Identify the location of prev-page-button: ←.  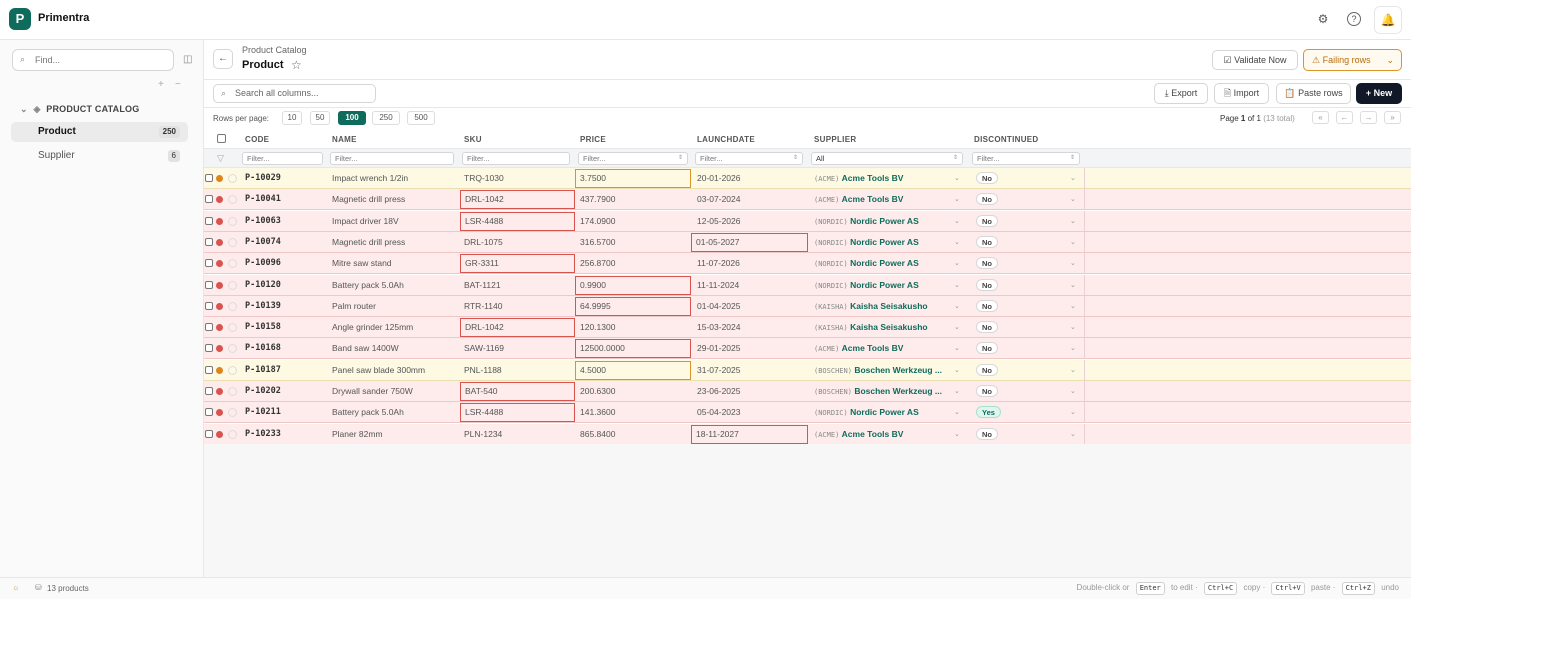
(1344, 117).